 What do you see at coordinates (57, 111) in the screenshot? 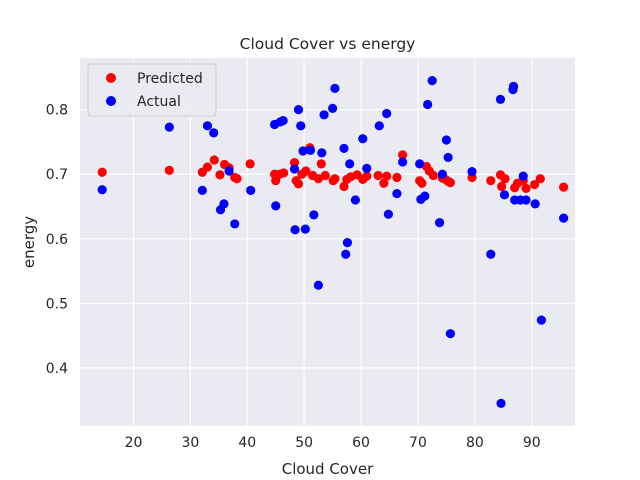
I see `y-tick-label: 0.8` at bounding box center [57, 111].